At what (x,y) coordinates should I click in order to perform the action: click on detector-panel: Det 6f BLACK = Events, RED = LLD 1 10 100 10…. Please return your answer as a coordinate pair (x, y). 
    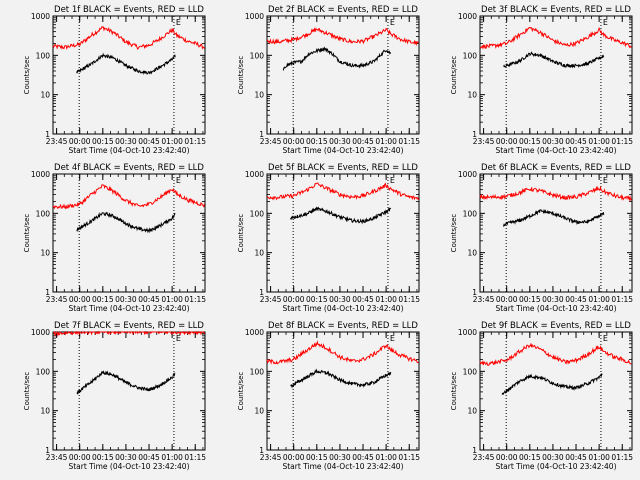
    Looking at the image, I should click on (541, 238).